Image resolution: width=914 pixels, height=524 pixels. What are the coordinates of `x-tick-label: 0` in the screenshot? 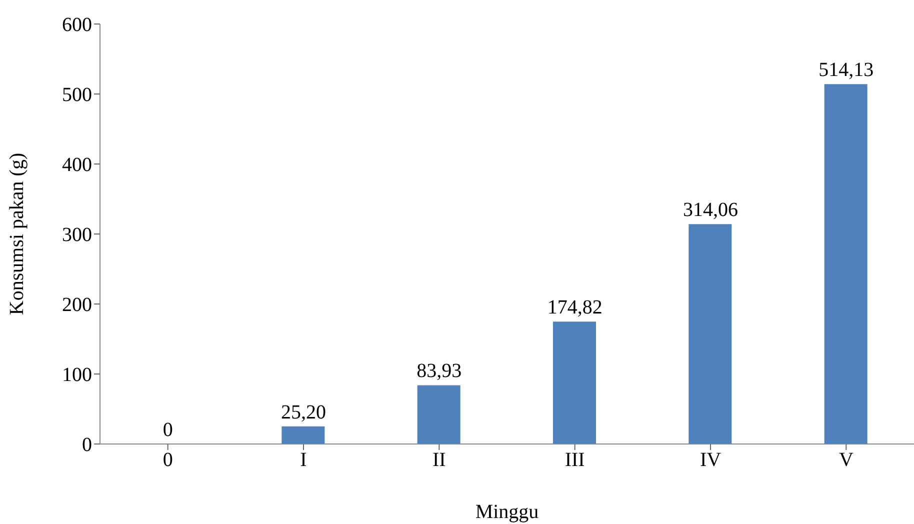 It's located at (167, 460).